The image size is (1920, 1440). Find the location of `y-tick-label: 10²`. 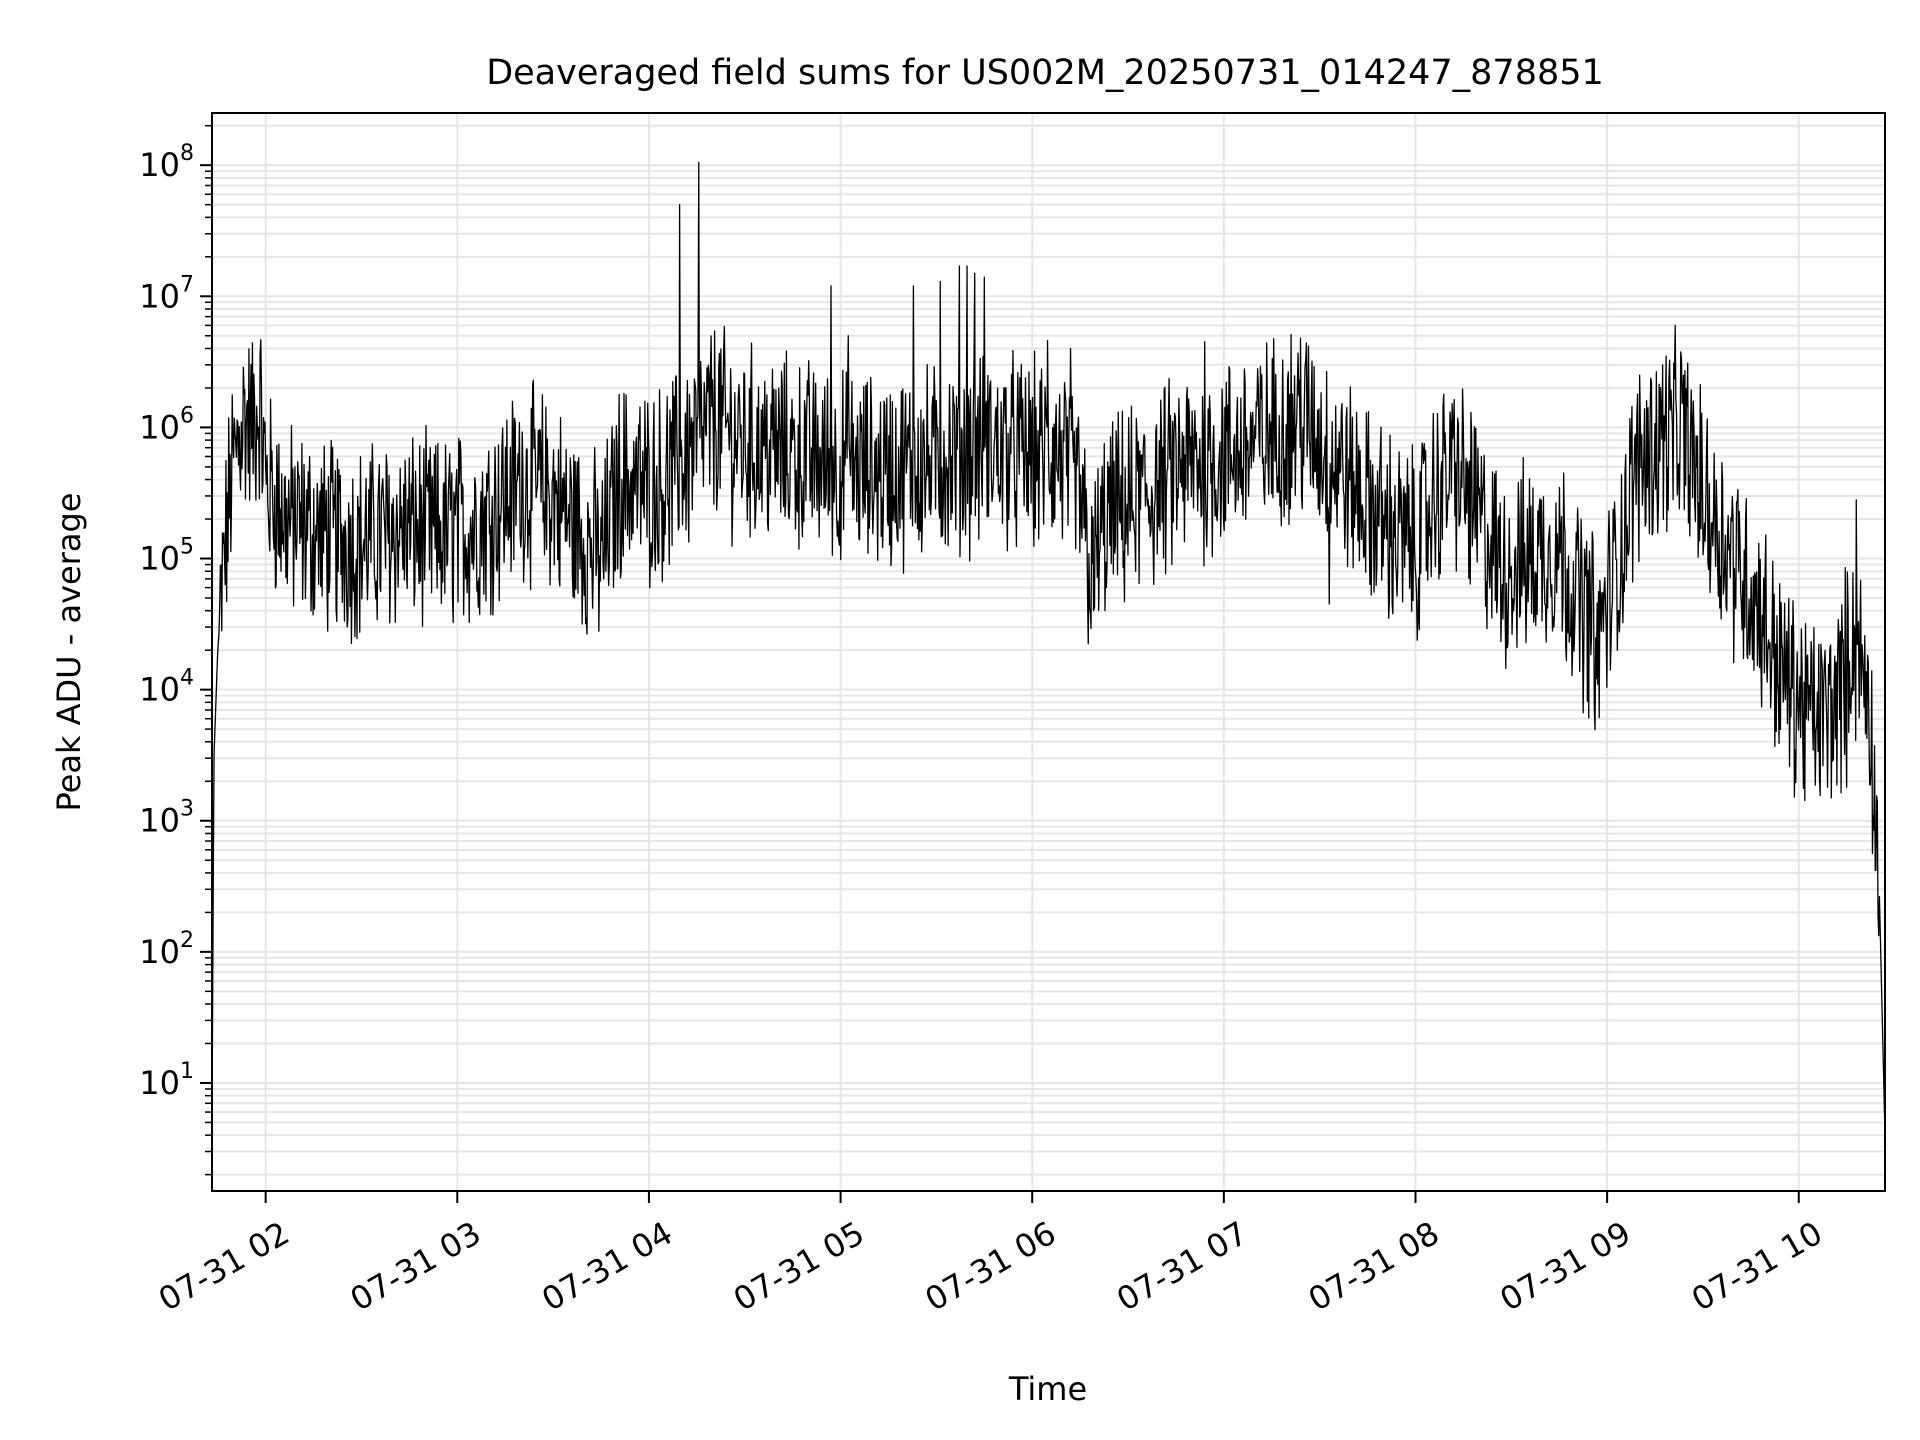

y-tick-label: 10² is located at coordinates (166, 949).